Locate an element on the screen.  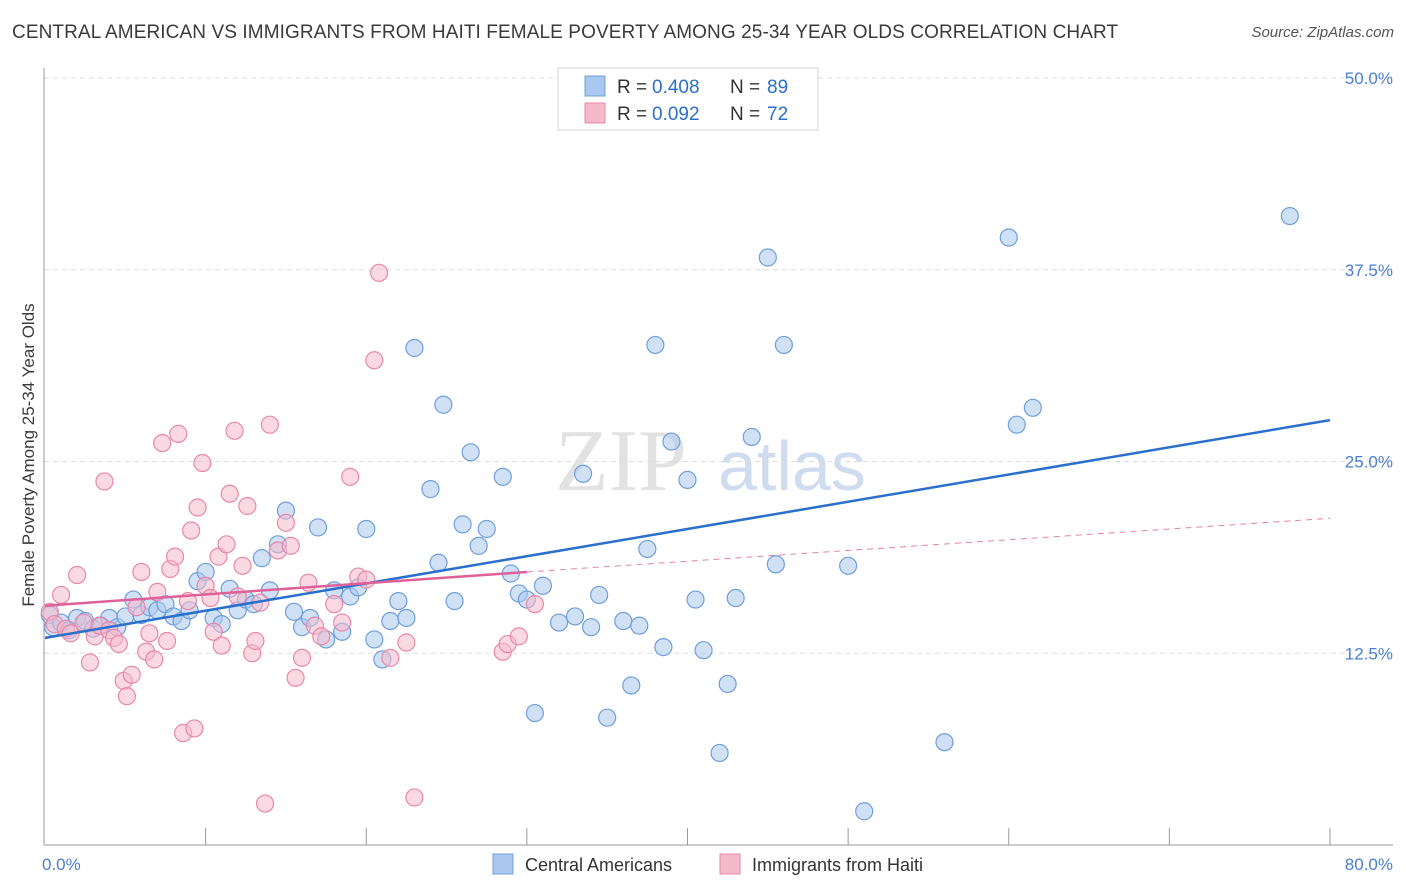
watermark-atlas: atlas is located at coordinates (792, 466).